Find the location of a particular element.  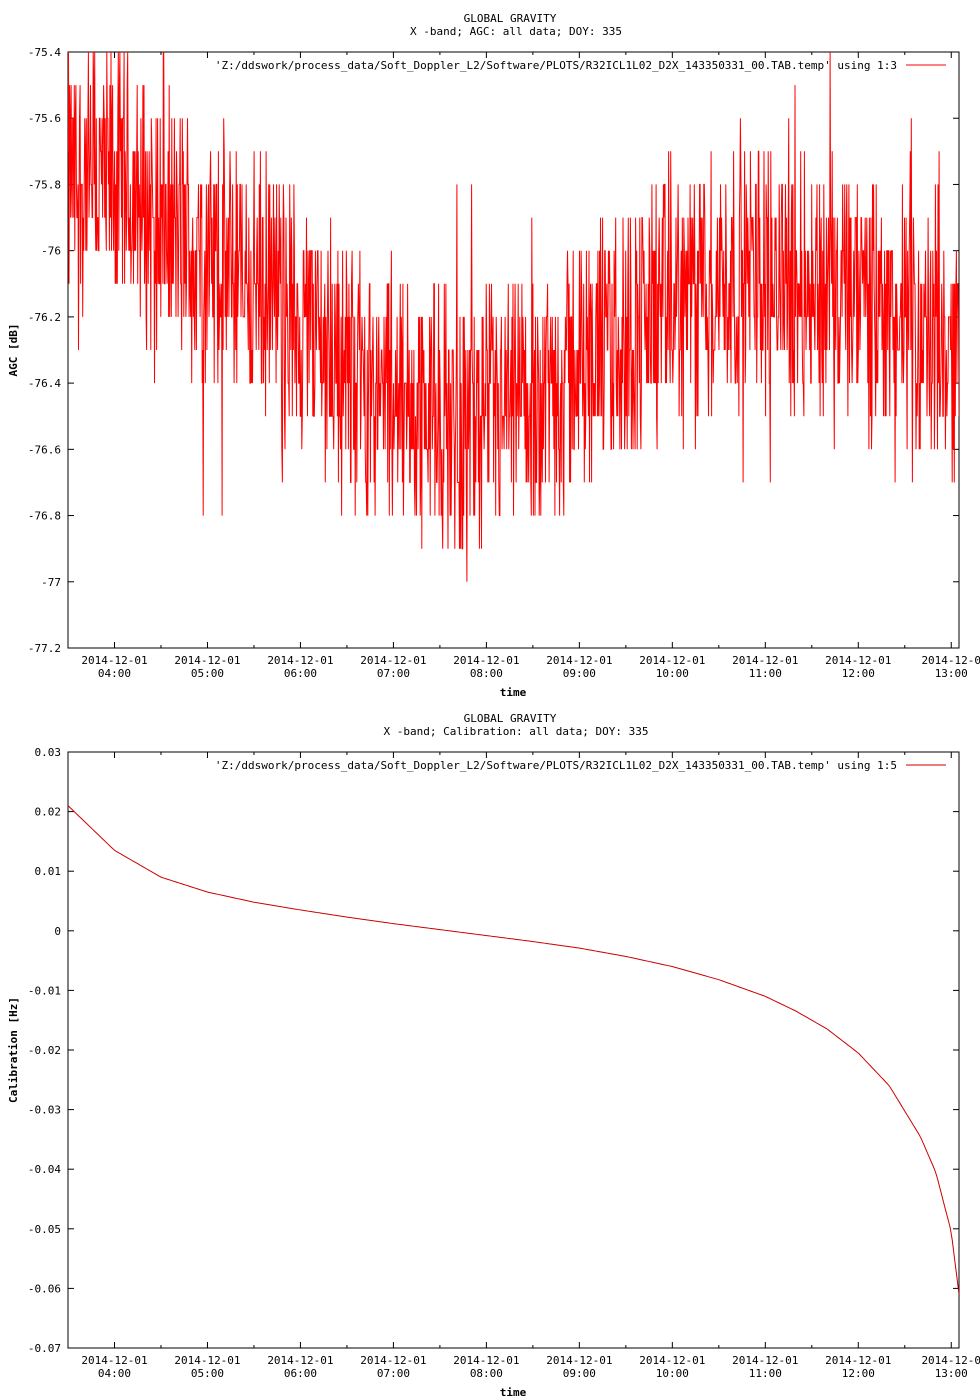

y-tick-label: -76.2 is located at coordinates (44, 317).